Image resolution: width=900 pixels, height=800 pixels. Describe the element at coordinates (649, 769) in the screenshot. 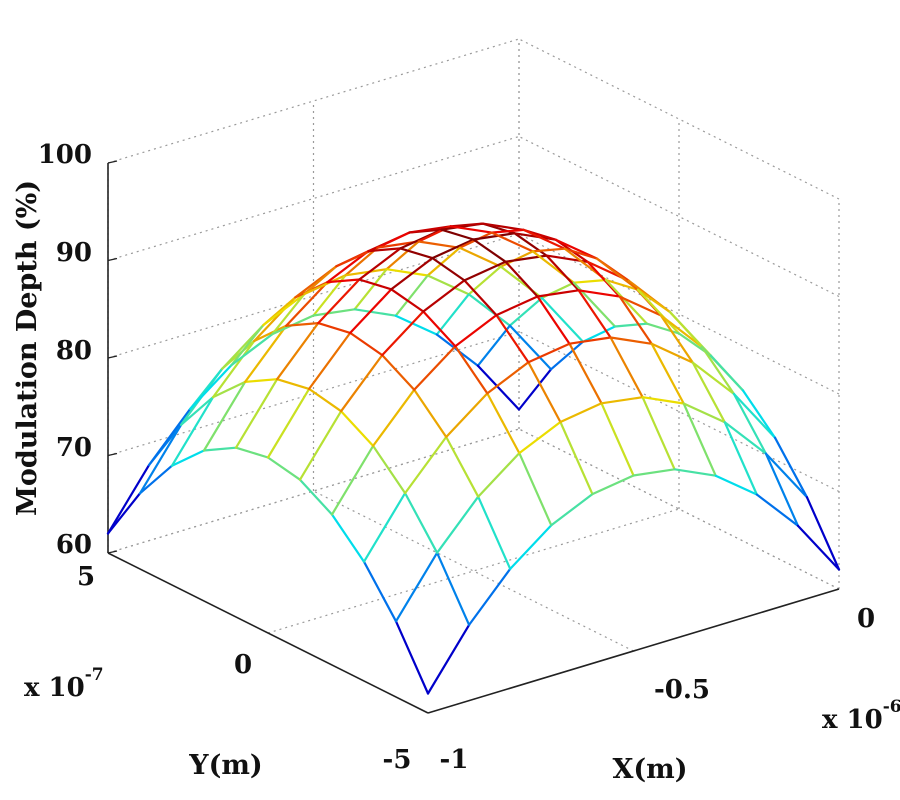

I see `x-axis-label: X(m)` at that location.